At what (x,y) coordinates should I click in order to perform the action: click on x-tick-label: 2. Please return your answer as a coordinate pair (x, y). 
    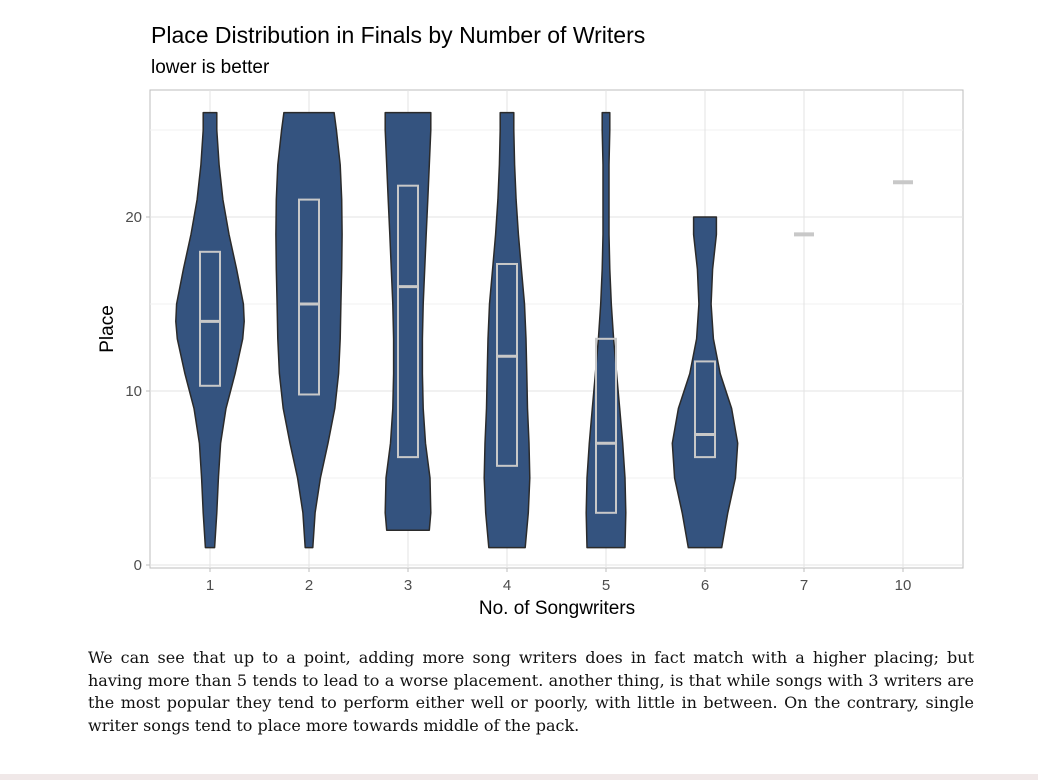
    Looking at the image, I should click on (309, 585).